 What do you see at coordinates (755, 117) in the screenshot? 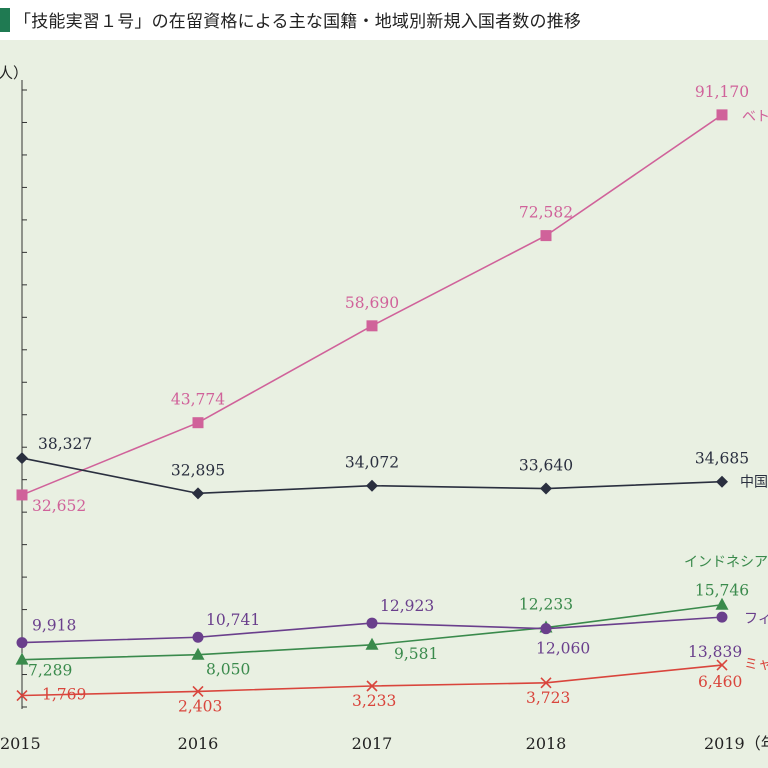
I see `vietnam-series-name: ベト` at bounding box center [755, 117].